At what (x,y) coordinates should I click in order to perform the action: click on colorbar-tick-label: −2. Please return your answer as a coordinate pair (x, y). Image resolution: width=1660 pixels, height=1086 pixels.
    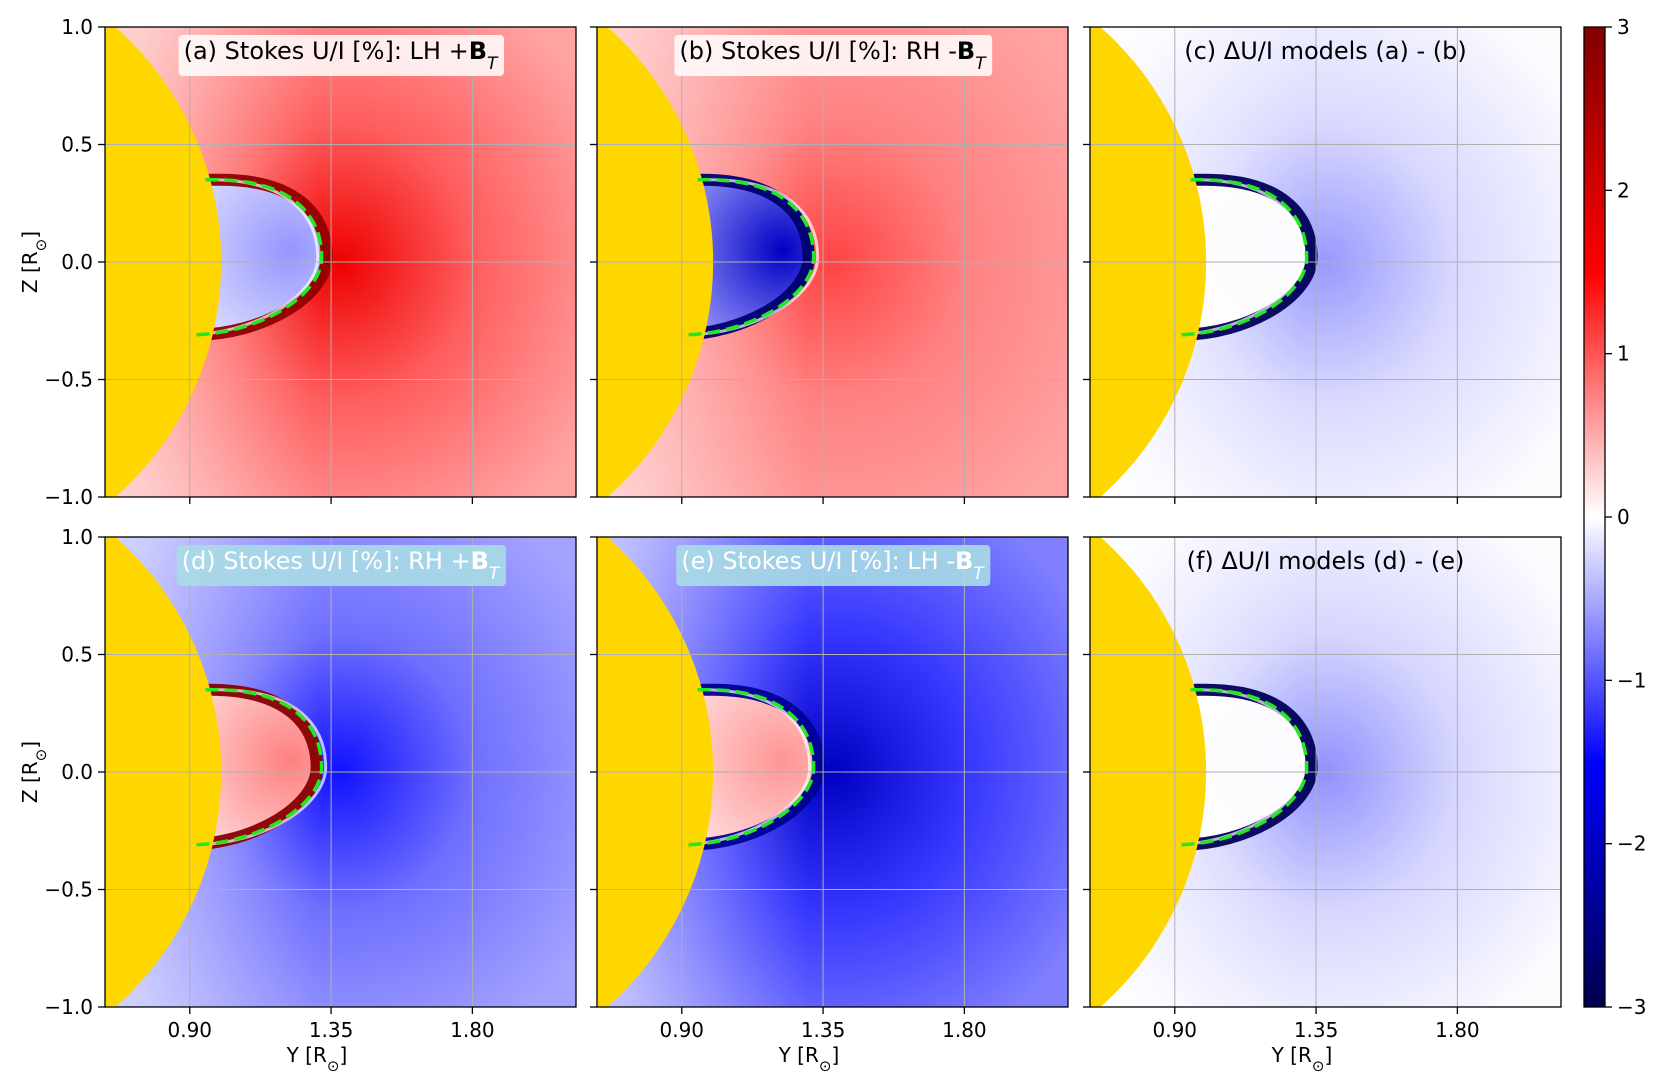
    Looking at the image, I should click on (1631, 844).